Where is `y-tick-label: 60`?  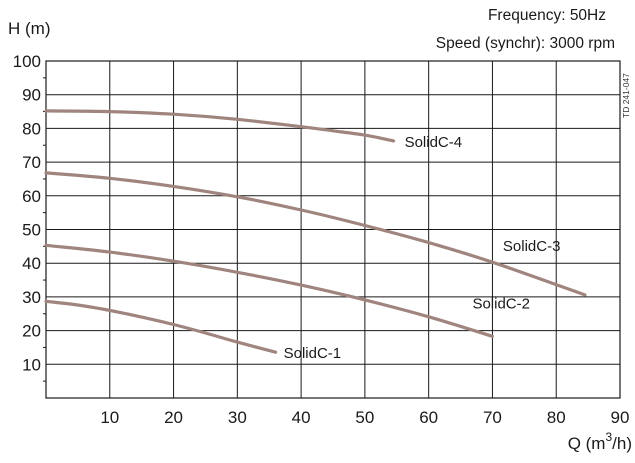 y-tick-label: 60 is located at coordinates (31, 196).